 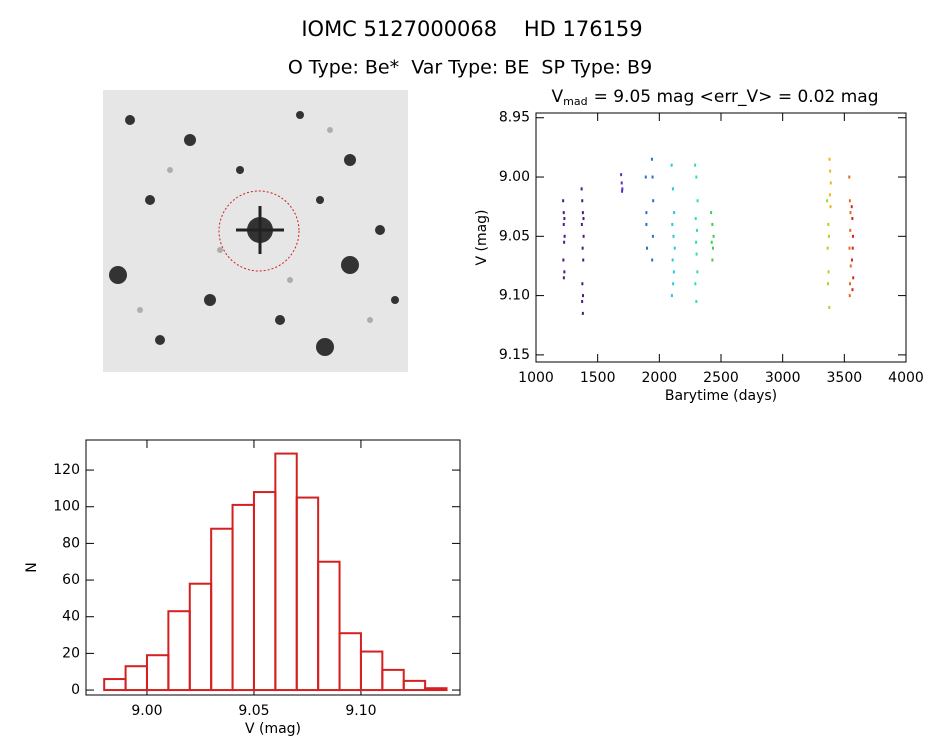 What do you see at coordinates (721, 396) in the screenshot?
I see `x-axis-label: Barytime (days)` at bounding box center [721, 396].